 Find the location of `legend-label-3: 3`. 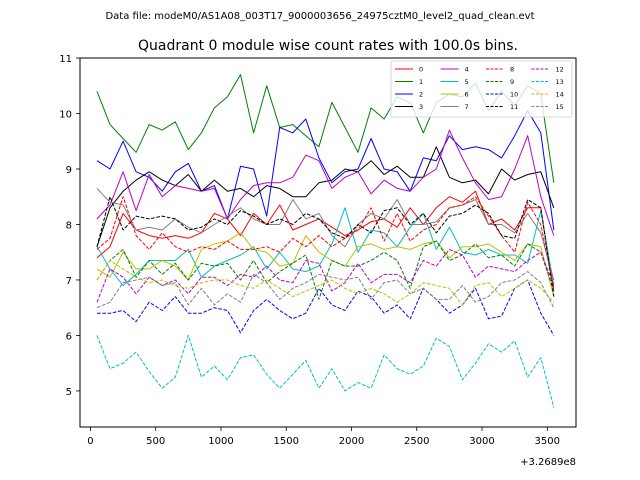

legend-label-3: 3 is located at coordinates (421, 107).